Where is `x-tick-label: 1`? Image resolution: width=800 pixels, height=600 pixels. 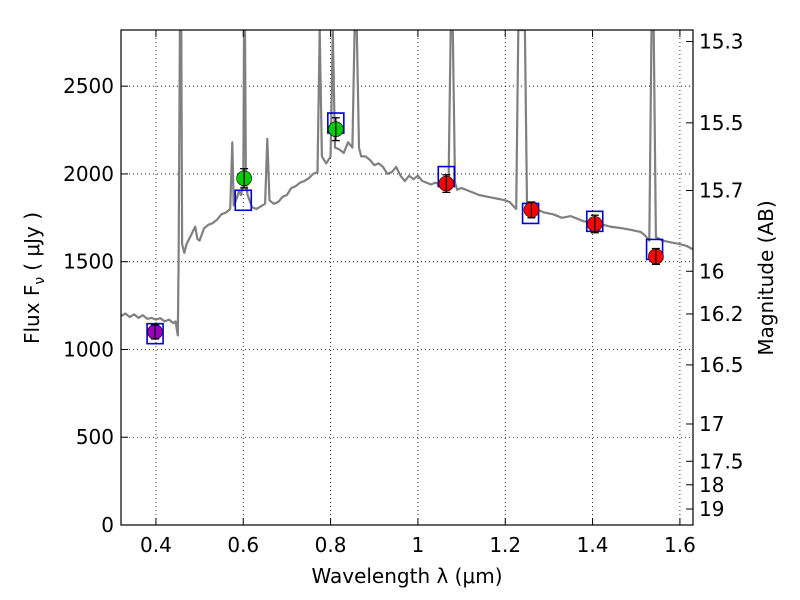
x-tick-label: 1 is located at coordinates (418, 545).